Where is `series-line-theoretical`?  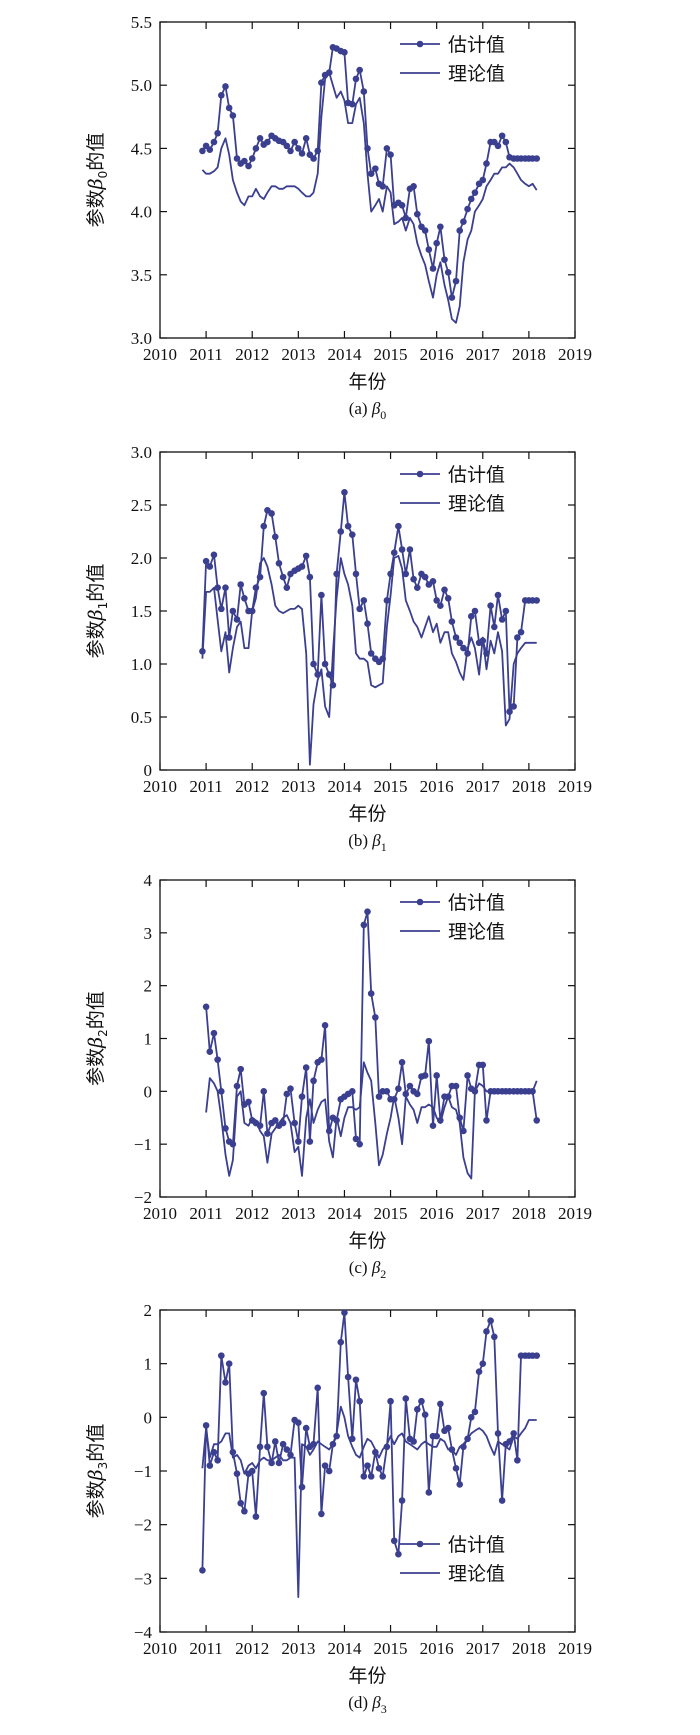
series-line-theoretical is located at coordinates (371, 1120).